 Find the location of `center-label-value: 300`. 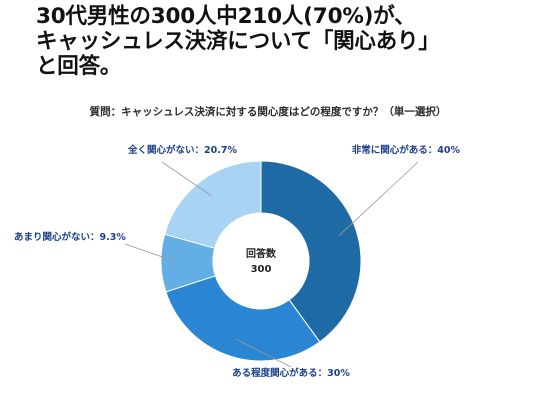

center-label-value: 300 is located at coordinates (261, 269).